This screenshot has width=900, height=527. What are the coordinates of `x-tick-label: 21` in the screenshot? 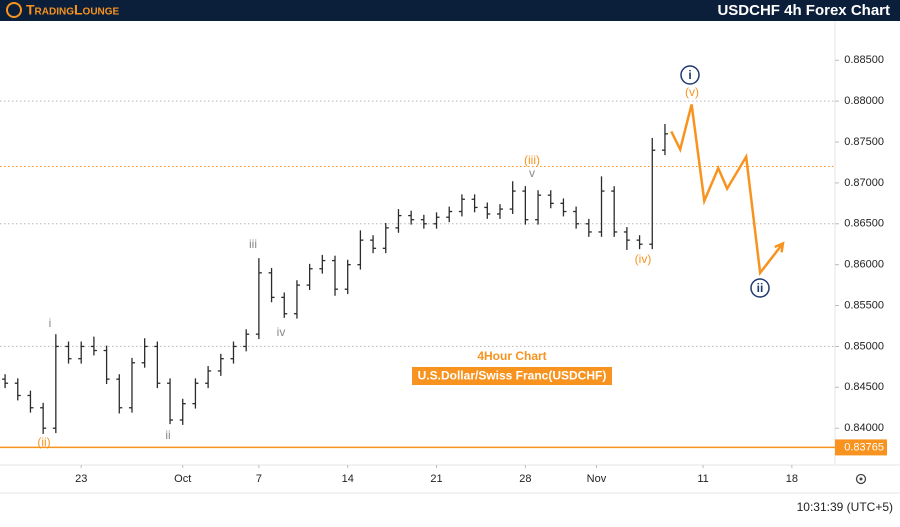 It's located at (436, 479).